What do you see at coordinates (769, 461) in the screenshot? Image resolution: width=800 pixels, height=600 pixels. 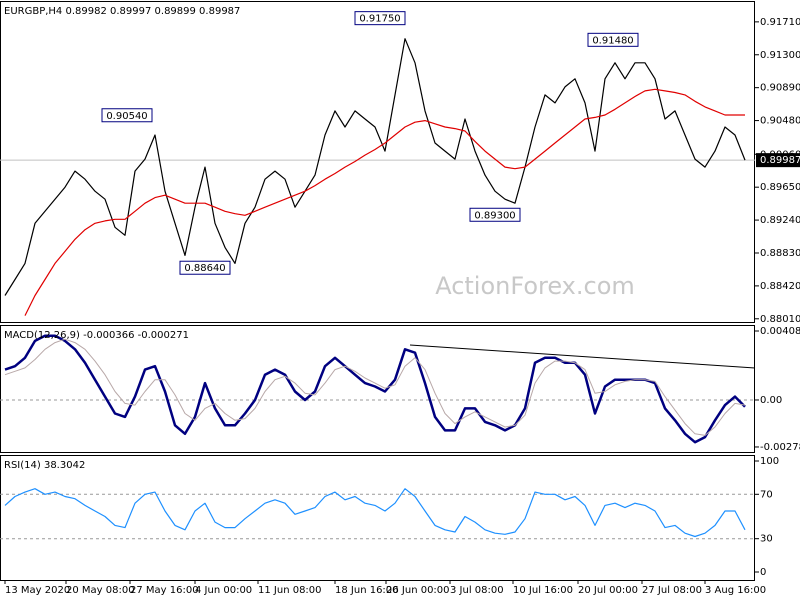 I see `y-tick-label: 100` at bounding box center [769, 461].